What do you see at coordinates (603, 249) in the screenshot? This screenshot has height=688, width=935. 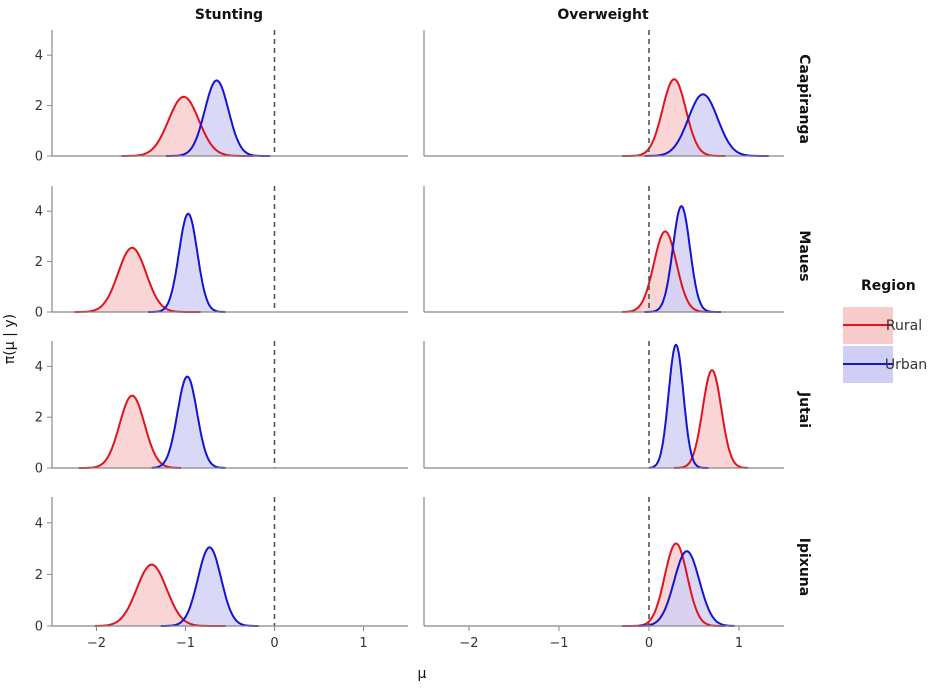 I see `panel-maues-overweight` at bounding box center [603, 249].